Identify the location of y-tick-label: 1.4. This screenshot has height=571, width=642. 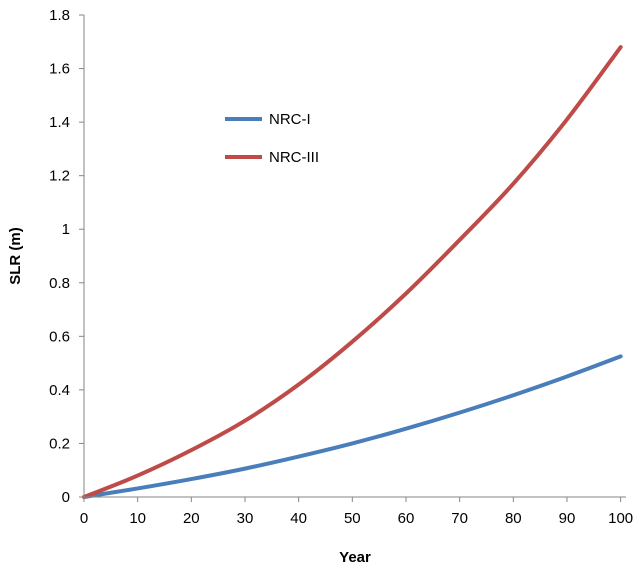
(59, 122).